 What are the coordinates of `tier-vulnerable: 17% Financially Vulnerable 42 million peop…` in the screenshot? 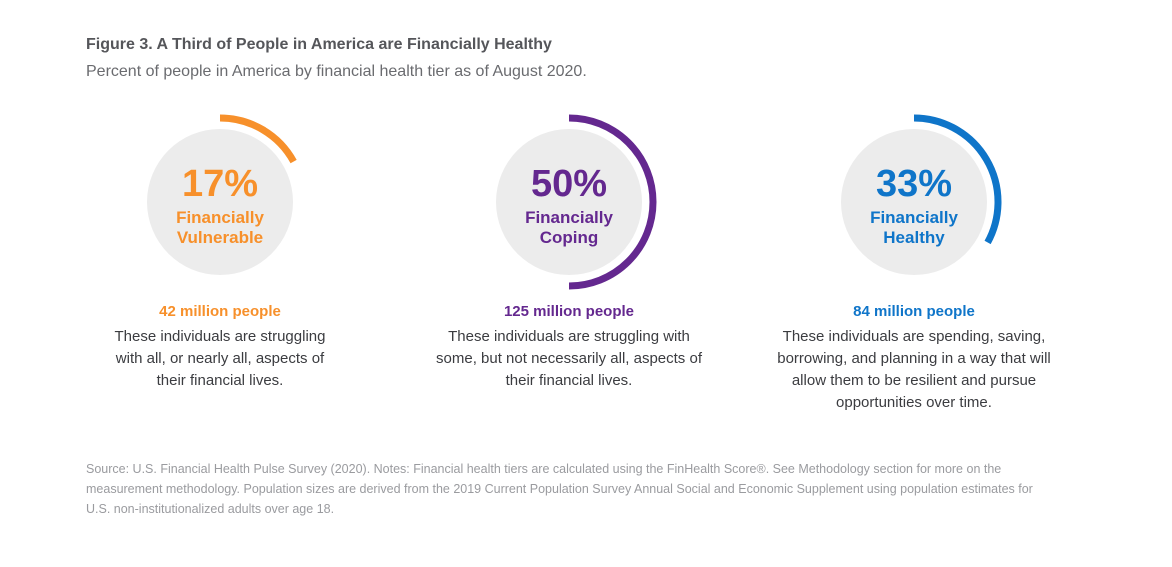 It's located at (220, 252).